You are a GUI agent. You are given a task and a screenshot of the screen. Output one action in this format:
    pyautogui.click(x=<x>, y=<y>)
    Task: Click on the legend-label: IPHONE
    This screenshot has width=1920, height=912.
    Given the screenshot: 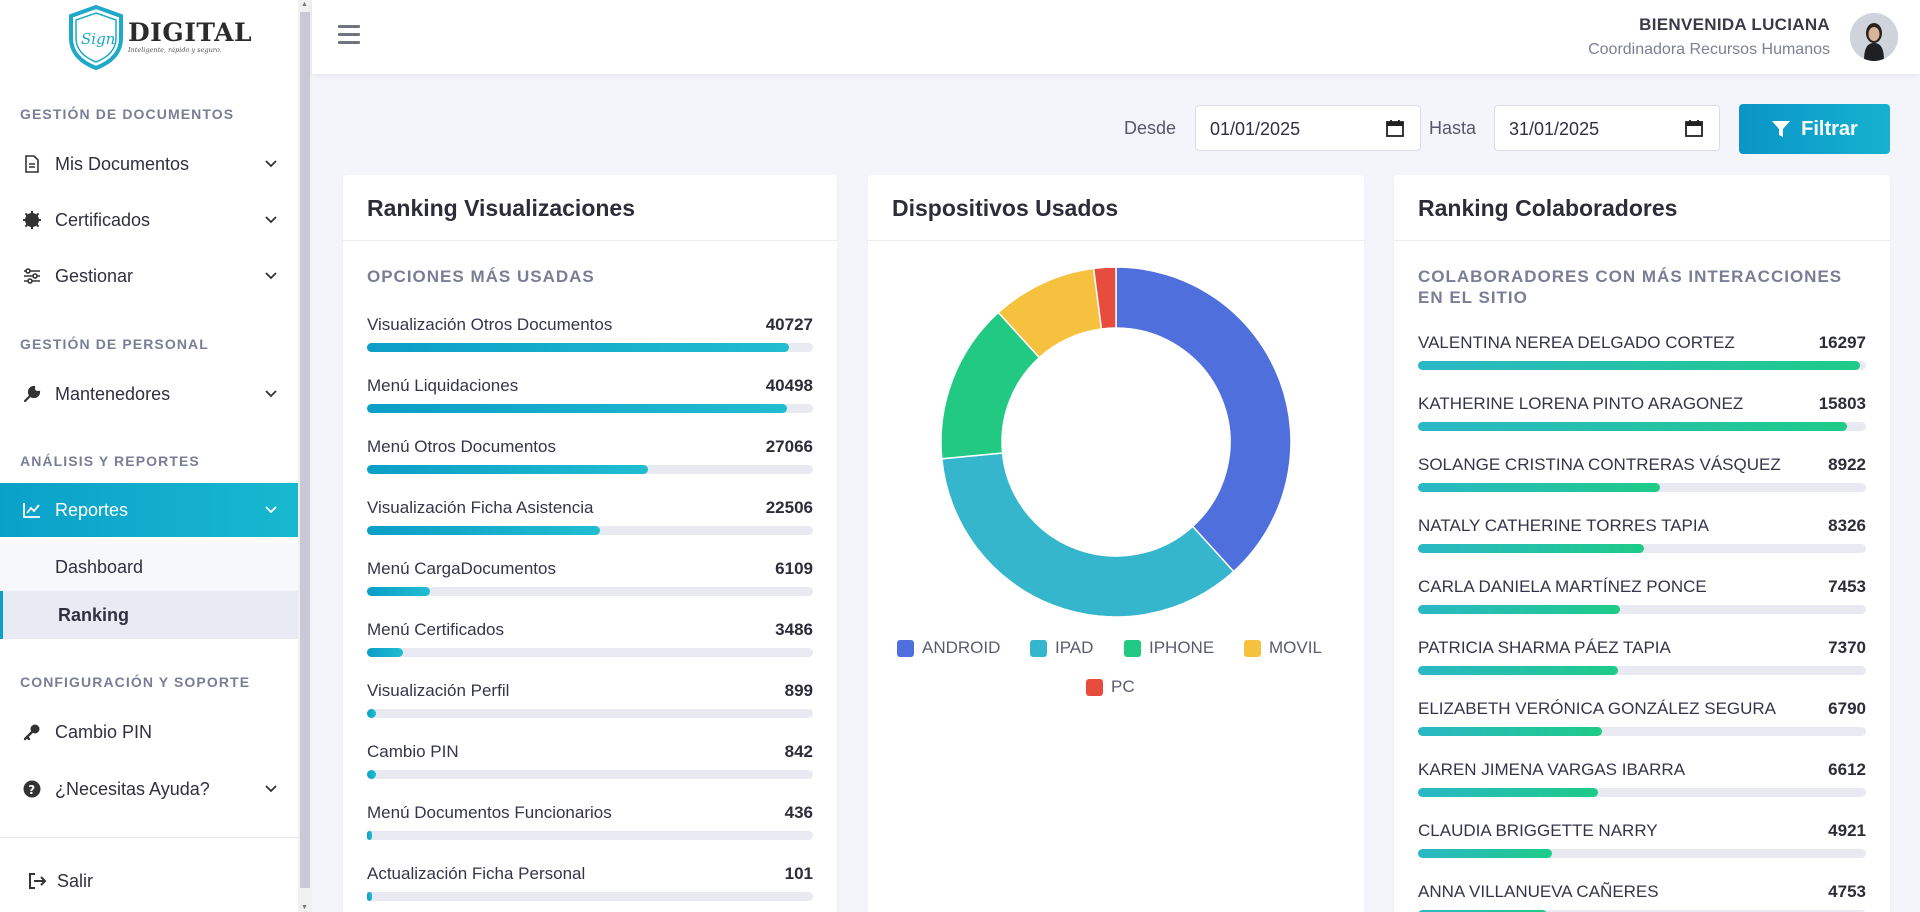 What is the action you would take?
    pyautogui.click(x=1182, y=647)
    